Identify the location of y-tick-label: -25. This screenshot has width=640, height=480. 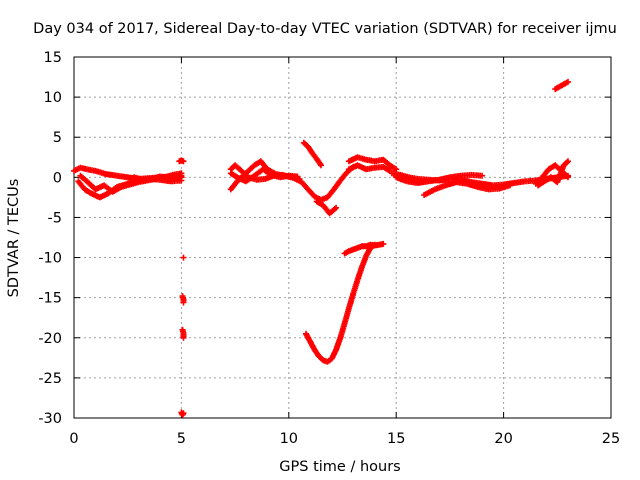
(50, 379).